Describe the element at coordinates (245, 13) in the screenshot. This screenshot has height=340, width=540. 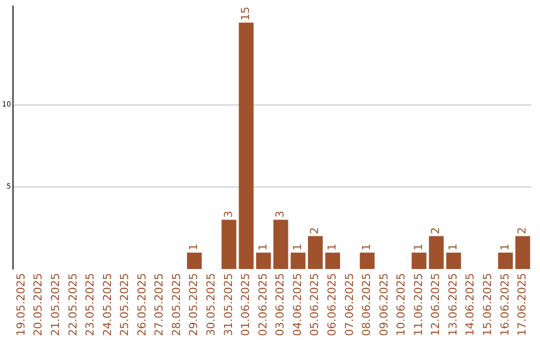
I see `data-label: 15` at that location.